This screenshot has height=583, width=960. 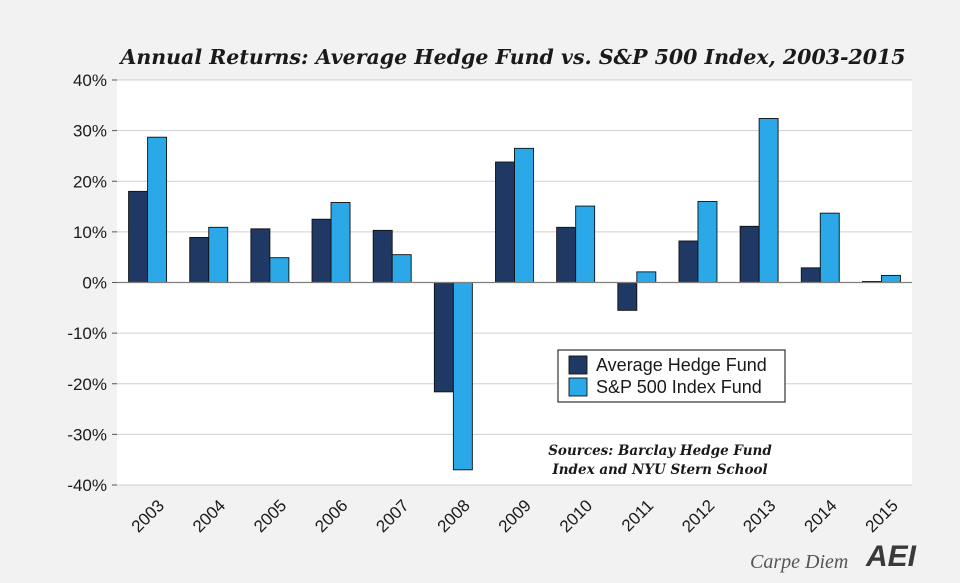 What do you see at coordinates (90, 80) in the screenshot?
I see `y-tick-label: 40%` at bounding box center [90, 80].